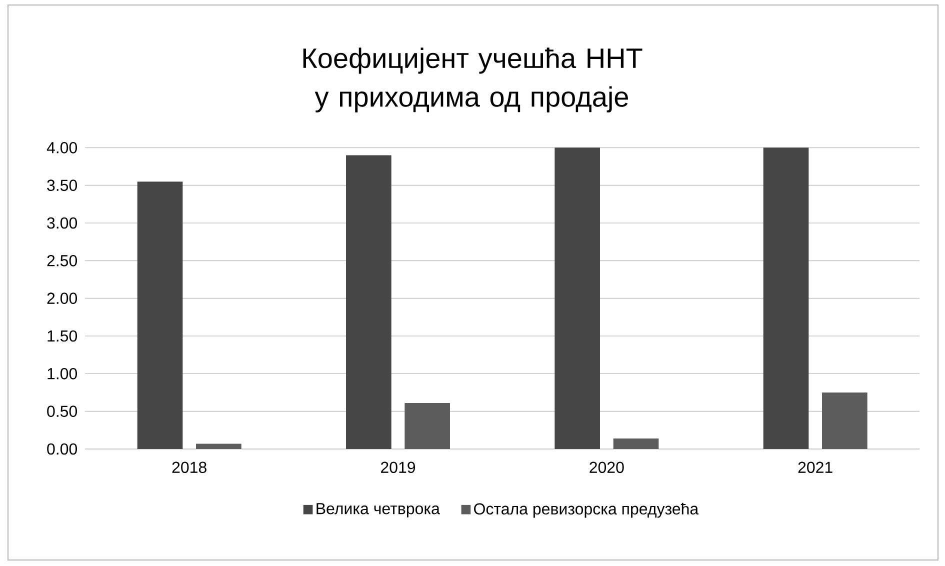 This screenshot has width=945, height=566. Describe the element at coordinates (62, 223) in the screenshot. I see `y-tick-label: 3.00` at that location.